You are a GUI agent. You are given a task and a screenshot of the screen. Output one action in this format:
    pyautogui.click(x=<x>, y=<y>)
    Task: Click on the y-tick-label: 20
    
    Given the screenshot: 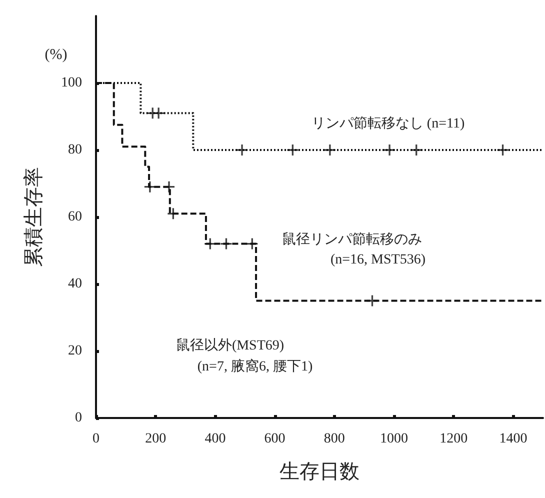 What is the action you would take?
    pyautogui.click(x=75, y=351)
    